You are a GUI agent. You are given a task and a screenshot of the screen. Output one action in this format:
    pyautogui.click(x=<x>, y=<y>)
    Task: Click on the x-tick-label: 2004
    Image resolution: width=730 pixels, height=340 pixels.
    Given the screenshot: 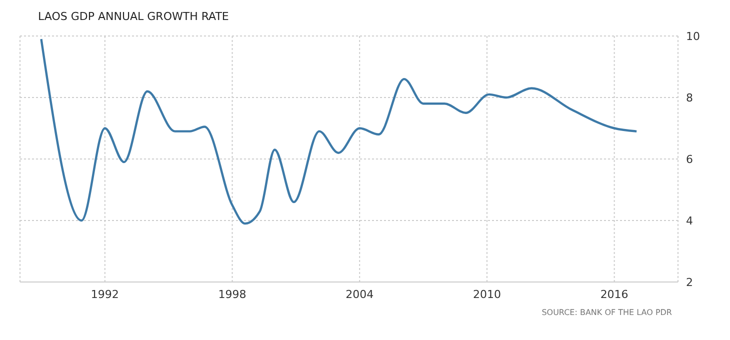 What is the action you would take?
    pyautogui.click(x=360, y=294)
    